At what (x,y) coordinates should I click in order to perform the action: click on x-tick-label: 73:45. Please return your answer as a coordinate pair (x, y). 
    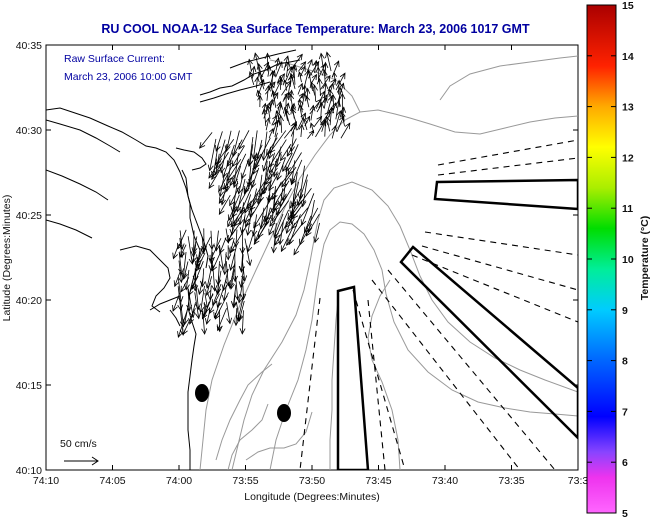
    Looking at the image, I should click on (378, 481).